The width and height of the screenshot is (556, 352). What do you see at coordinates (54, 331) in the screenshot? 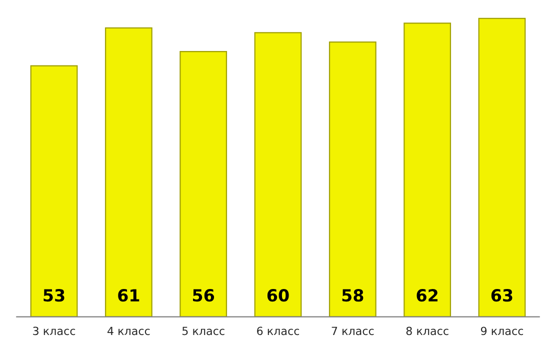
I see `x-tick-label: 3 класс` at bounding box center [54, 331].